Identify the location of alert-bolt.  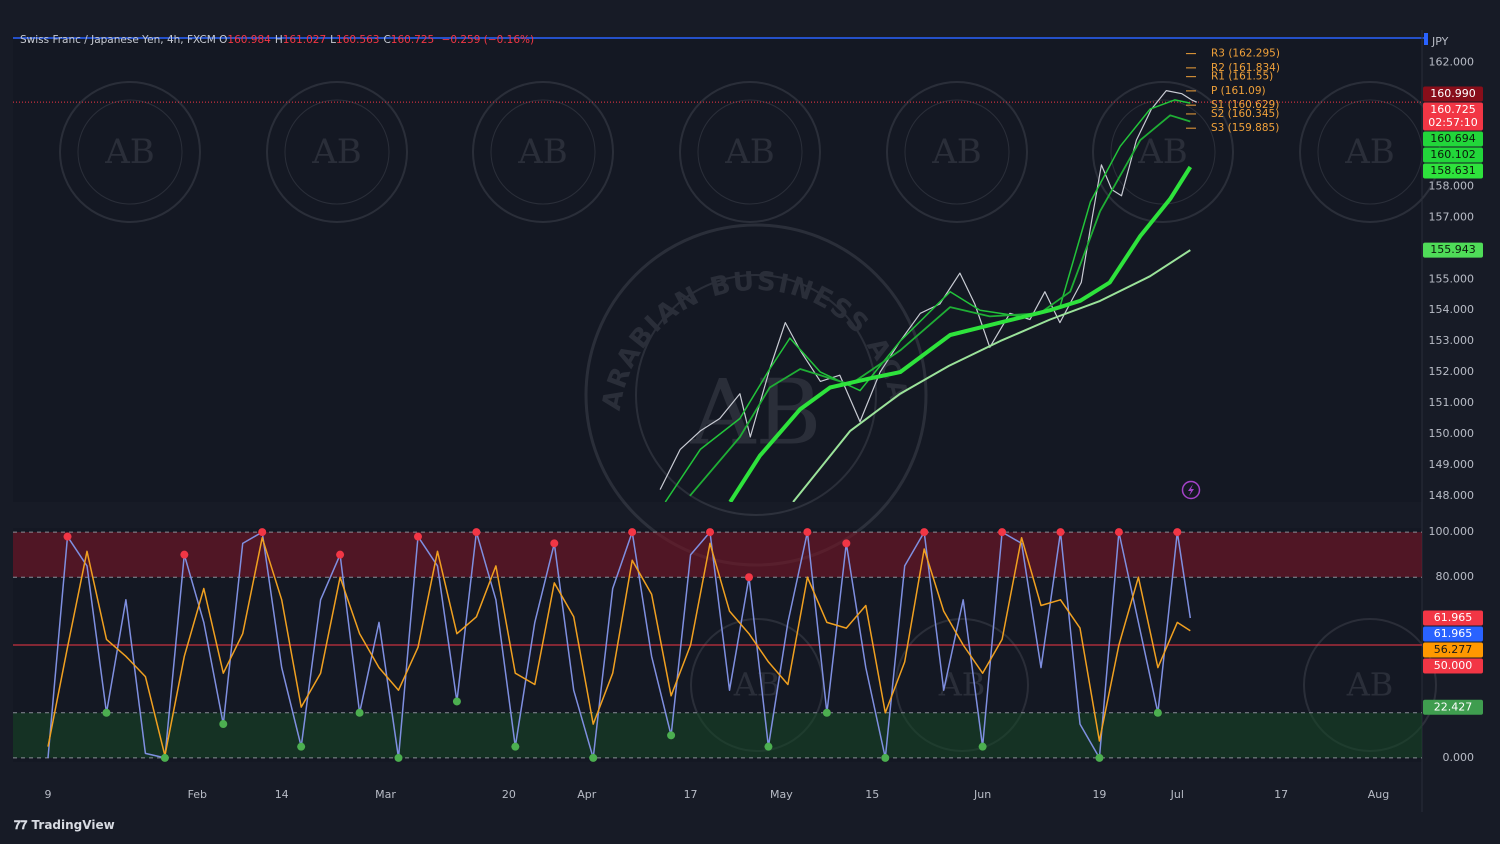
(1191, 490).